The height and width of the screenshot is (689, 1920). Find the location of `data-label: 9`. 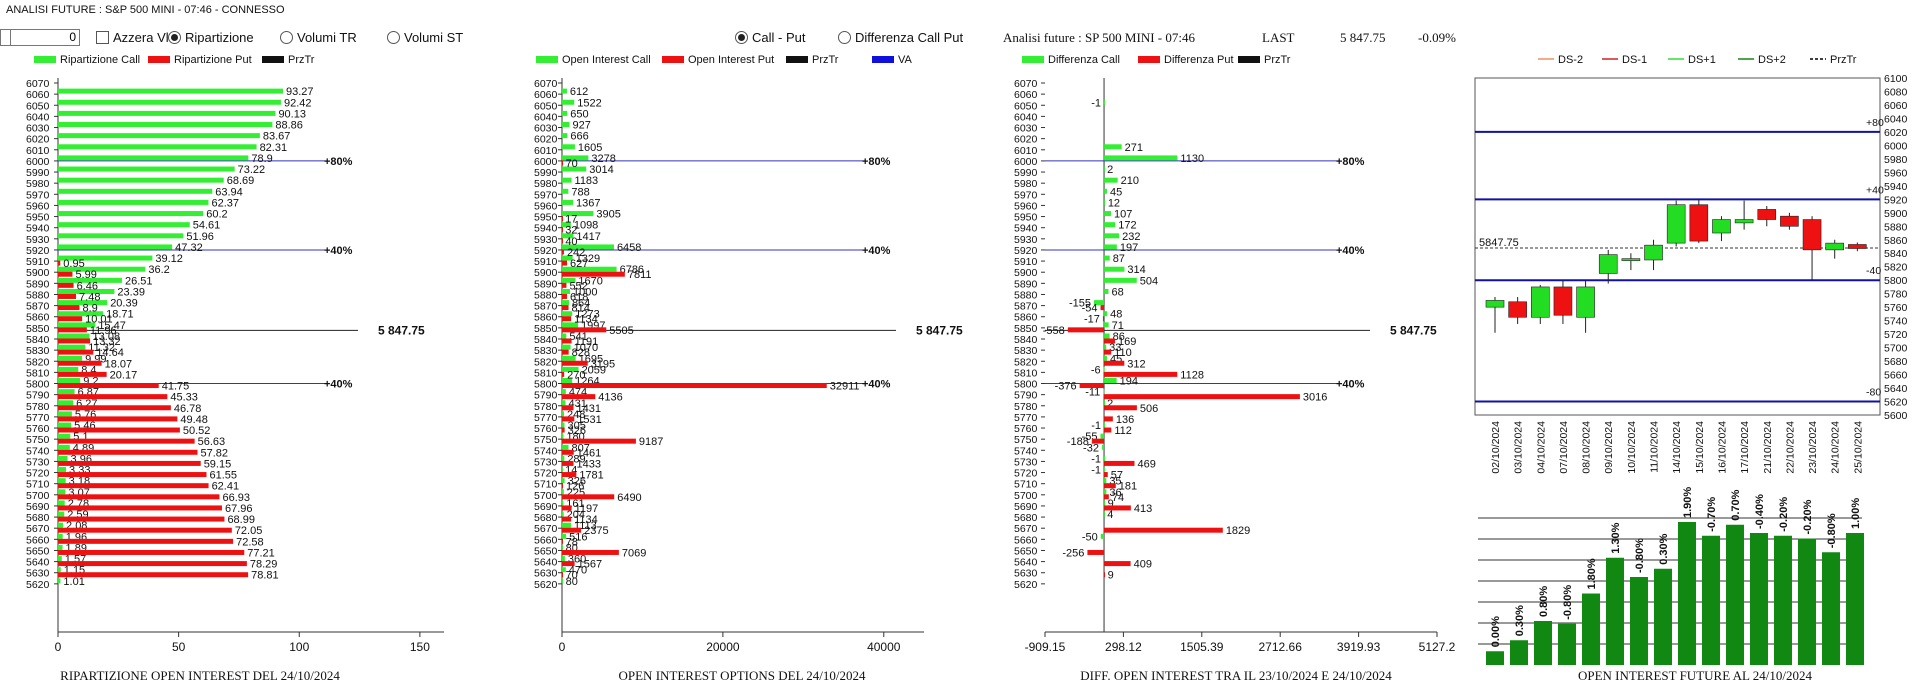

data-label: 9 is located at coordinates (1111, 576).